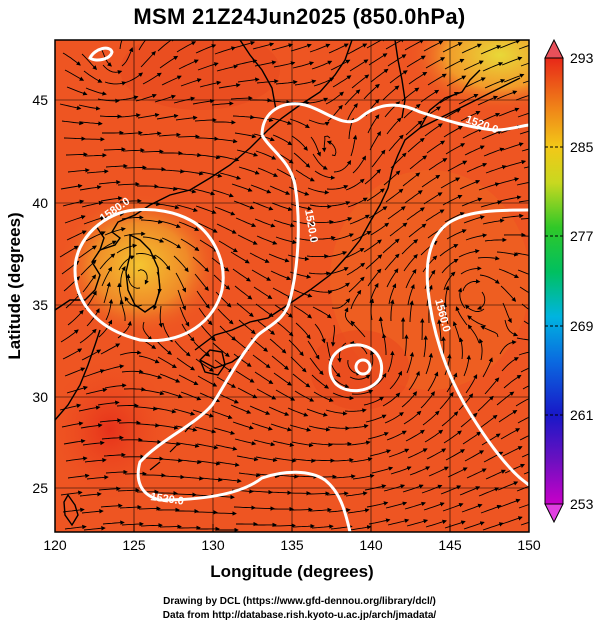  Describe the element at coordinates (582, 236) in the screenshot. I see `colorbar-label: 277` at that location.